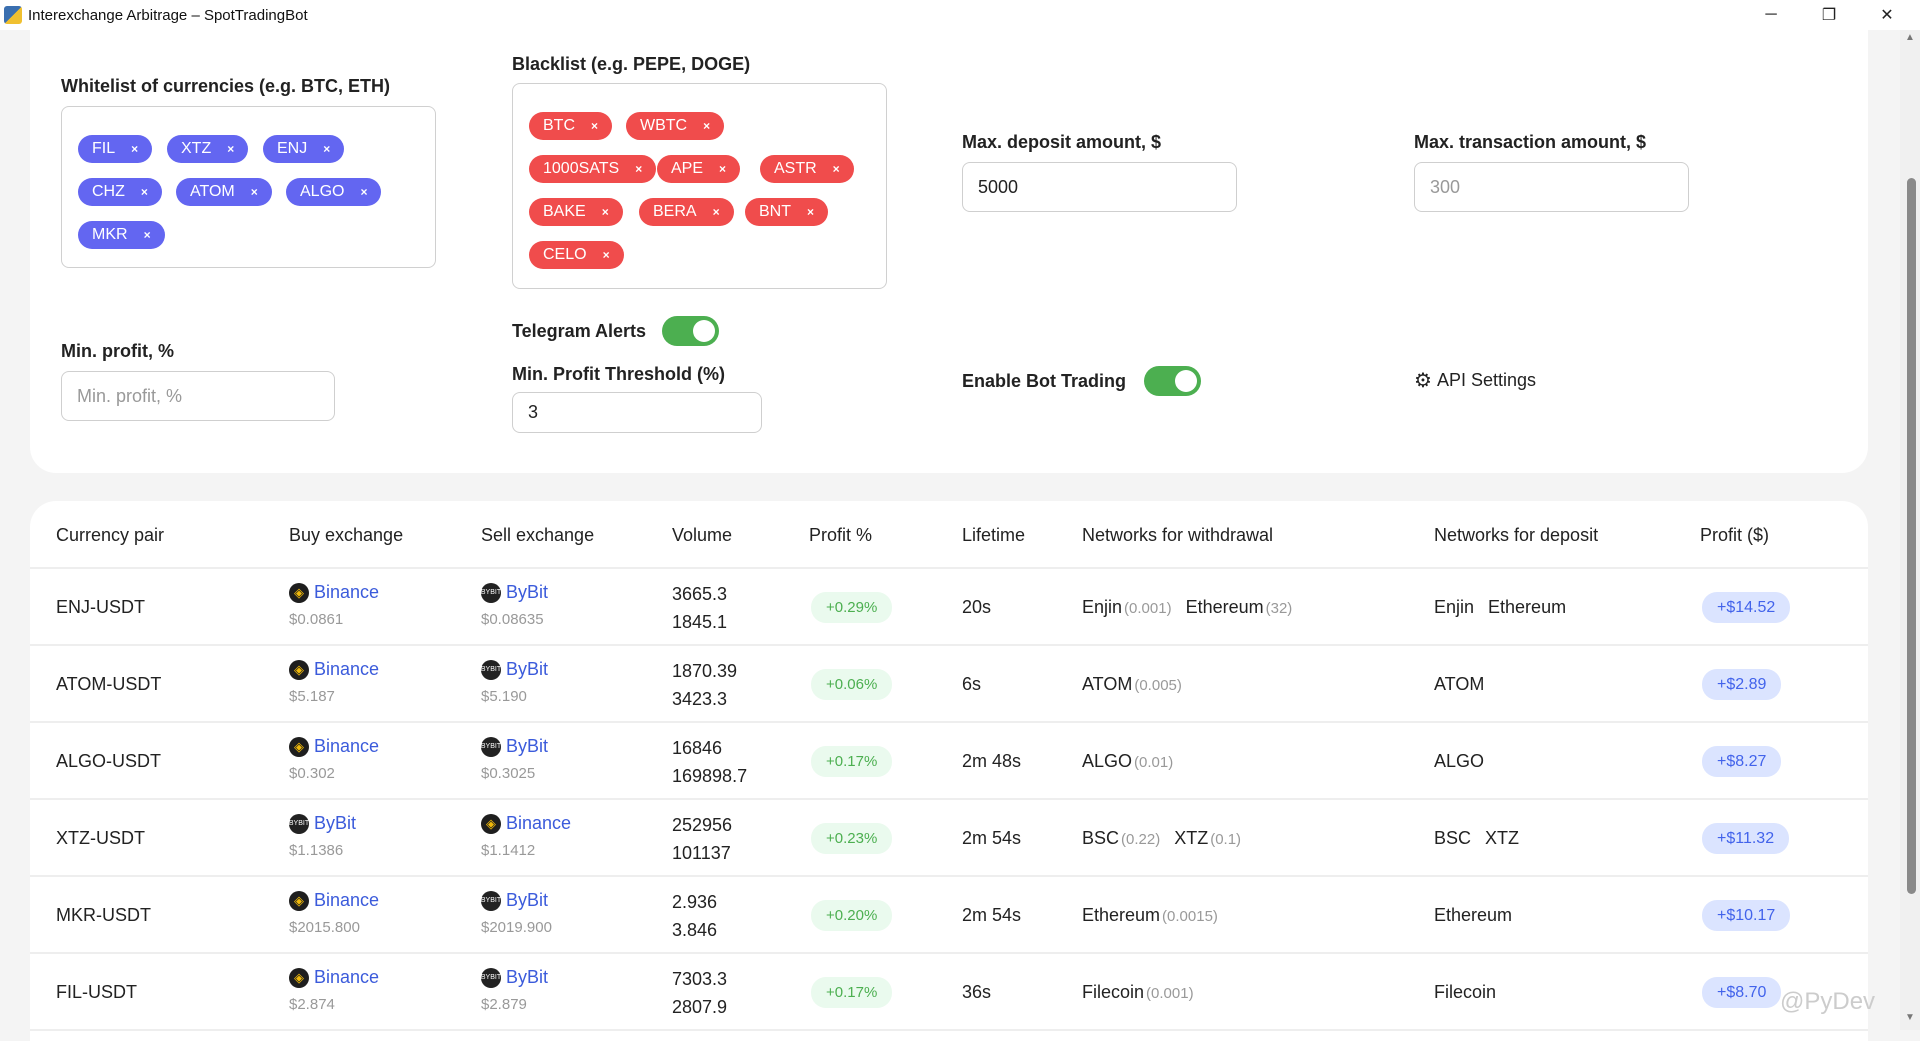 The width and height of the screenshot is (1920, 1041). What do you see at coordinates (516, 927) in the screenshot?
I see `sell-price: $2019.900` at bounding box center [516, 927].